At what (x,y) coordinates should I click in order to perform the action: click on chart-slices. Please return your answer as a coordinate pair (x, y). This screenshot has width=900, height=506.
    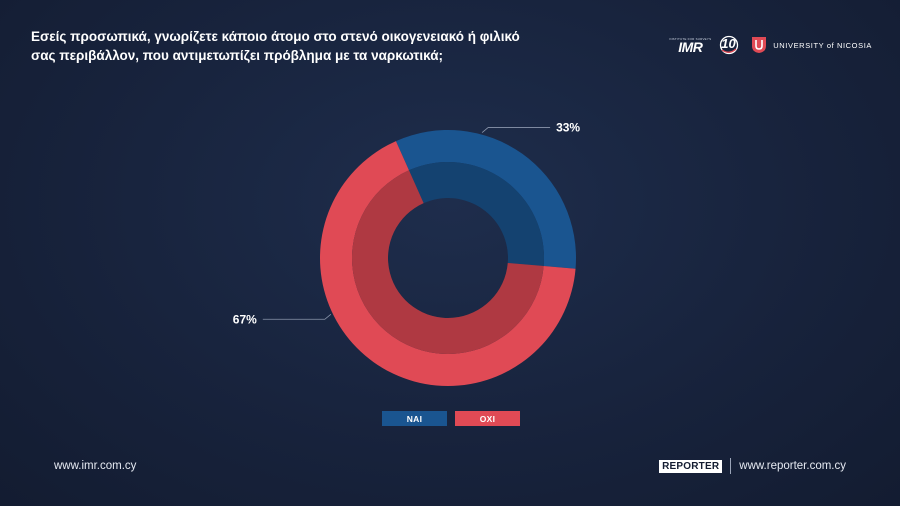
    Looking at the image, I should click on (448, 258).